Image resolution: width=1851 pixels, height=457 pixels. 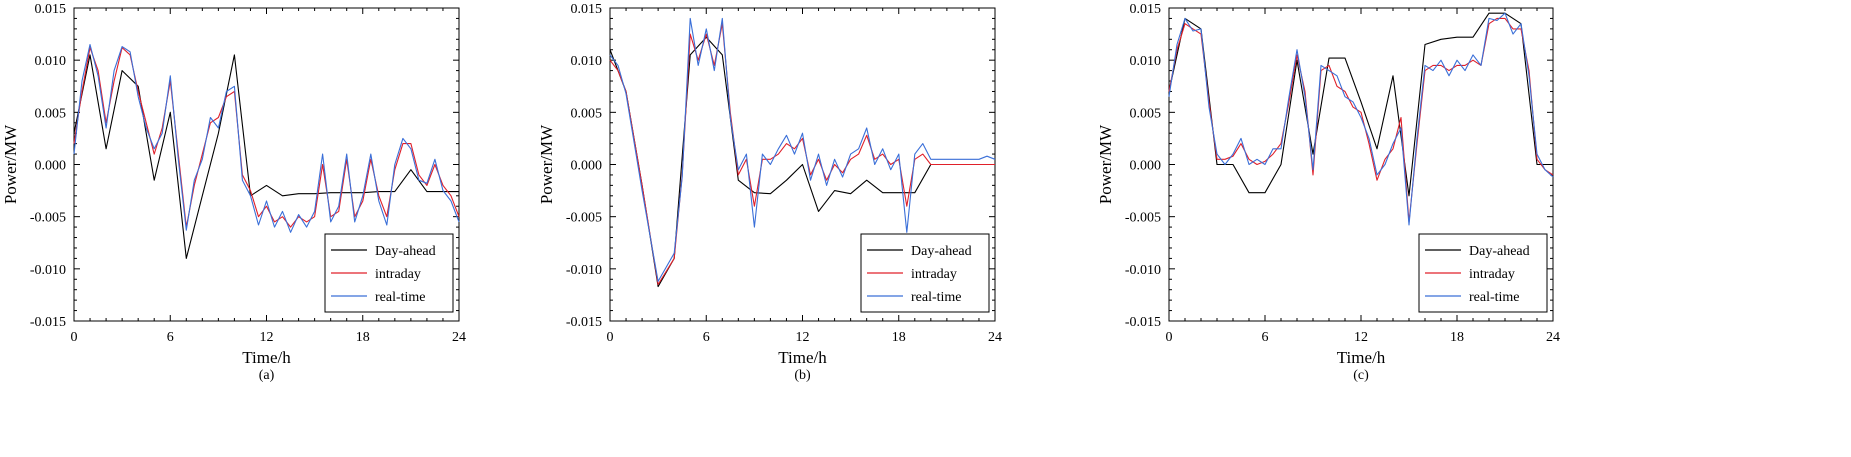 I want to click on panel-caption: (c), so click(x=1361, y=375).